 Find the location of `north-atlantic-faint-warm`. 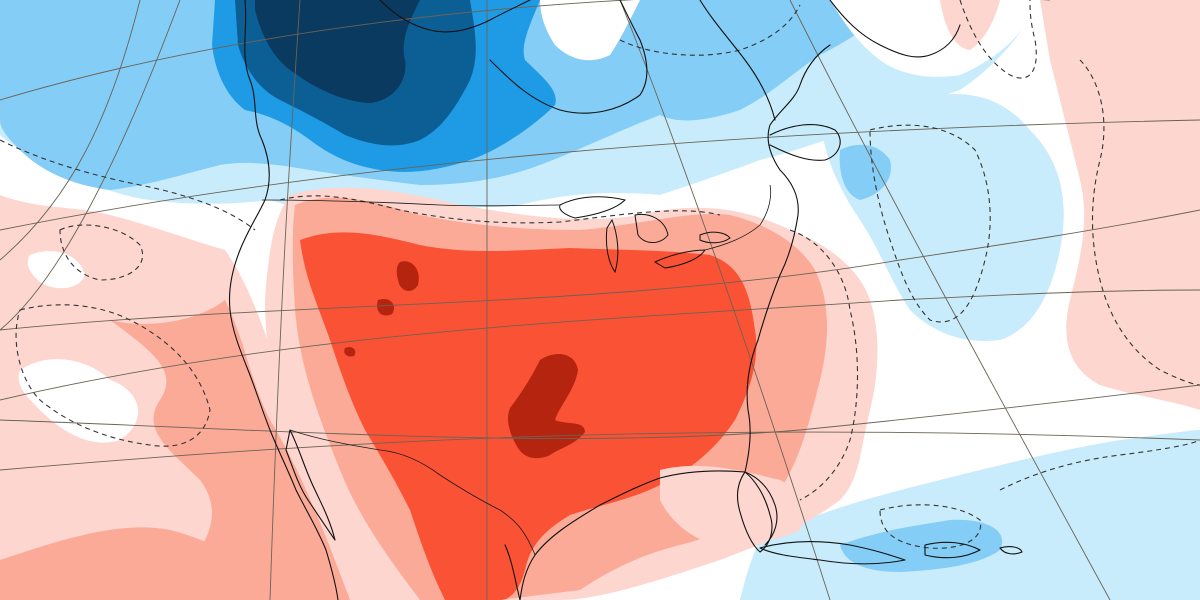

north-atlantic-faint-warm is located at coordinates (1120, 205).